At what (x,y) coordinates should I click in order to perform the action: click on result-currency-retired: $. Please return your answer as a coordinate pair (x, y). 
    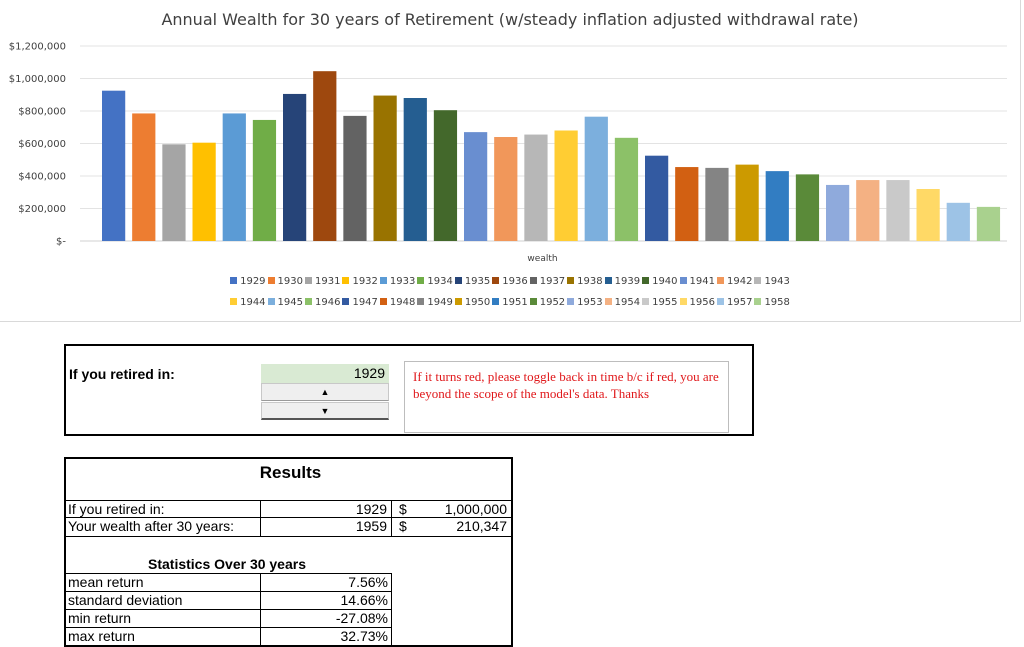
    Looking at the image, I should click on (403, 509).